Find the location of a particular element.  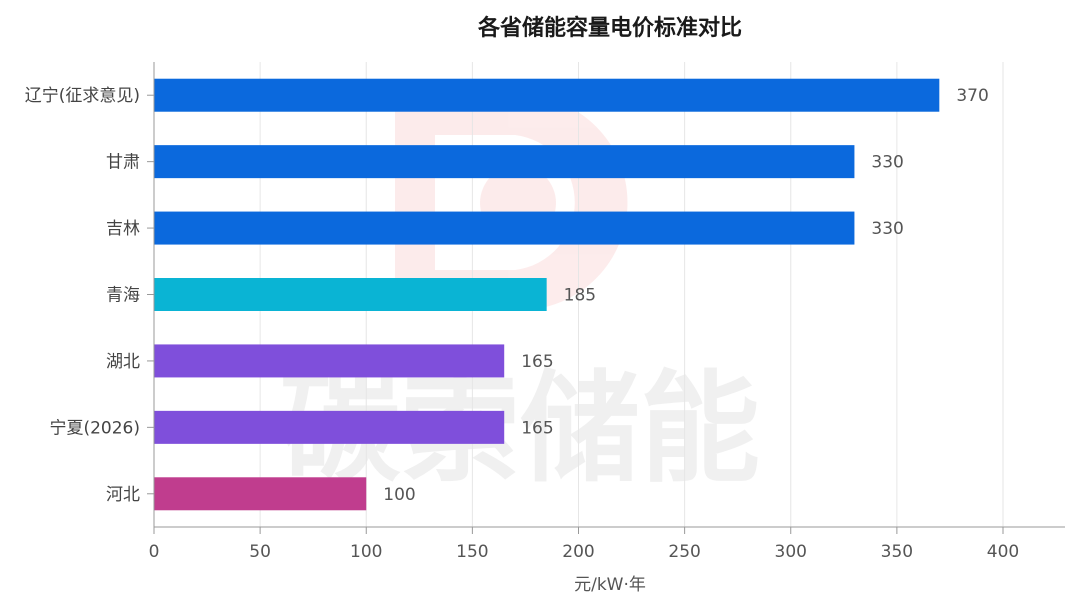

category-label: 湖北 is located at coordinates (123, 362).